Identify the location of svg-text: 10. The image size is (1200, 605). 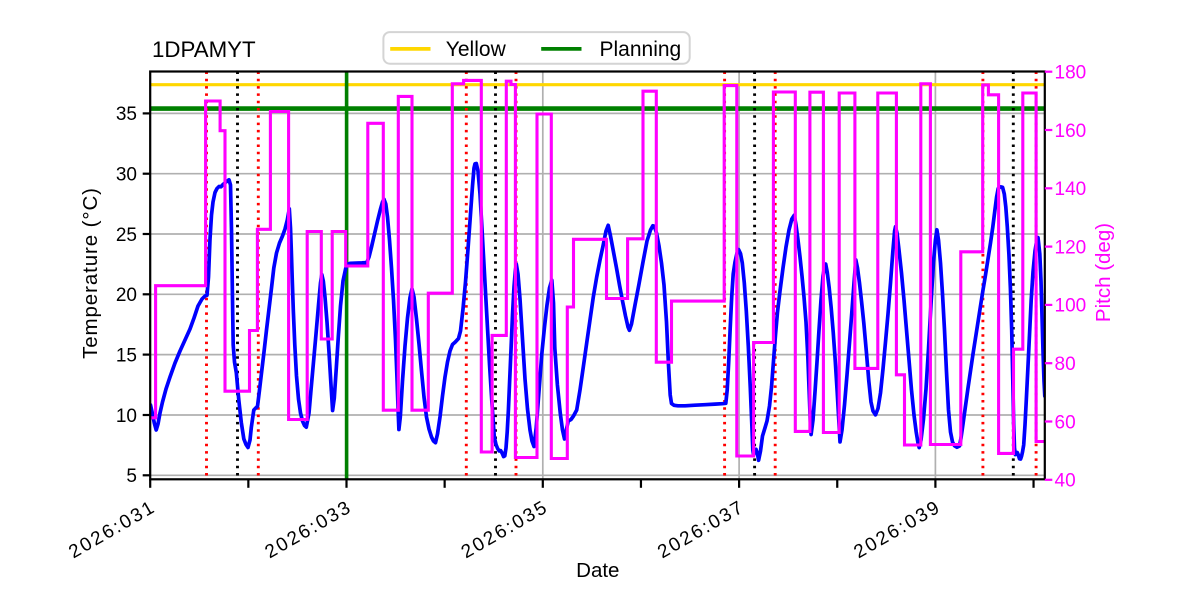
(126, 416).